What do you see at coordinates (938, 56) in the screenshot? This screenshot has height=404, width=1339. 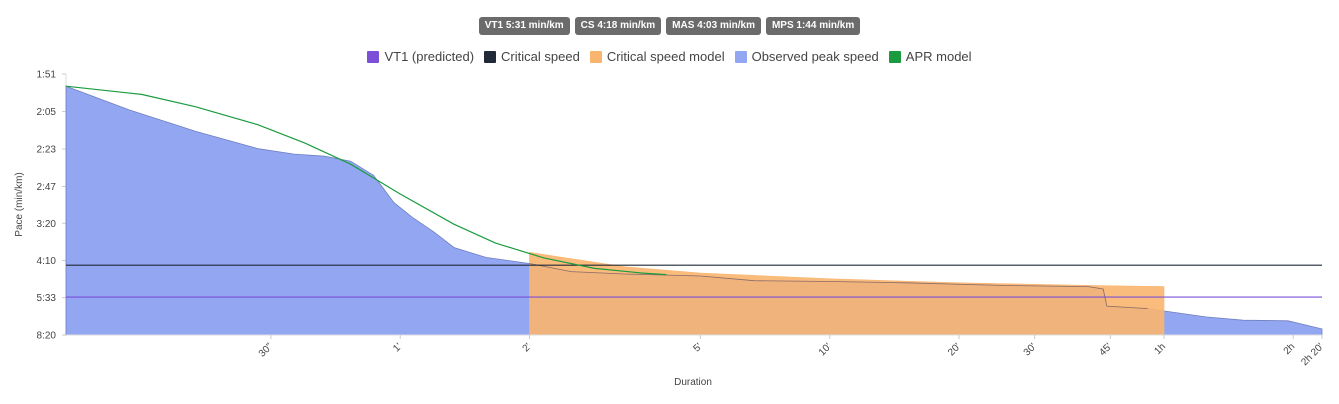 I see `legend-label-apr-model: APR model` at bounding box center [938, 56].